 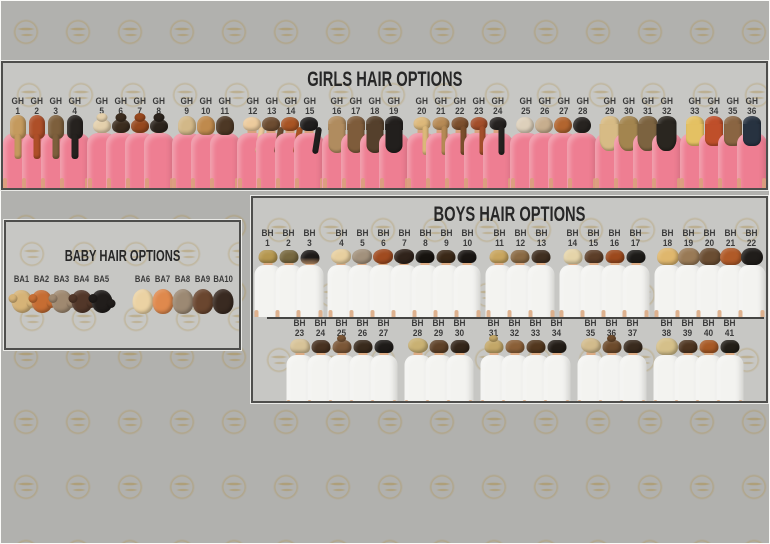 I want to click on hair-group: BA6 BA7 BA8 BA9 BA10, so click(x=183, y=296).